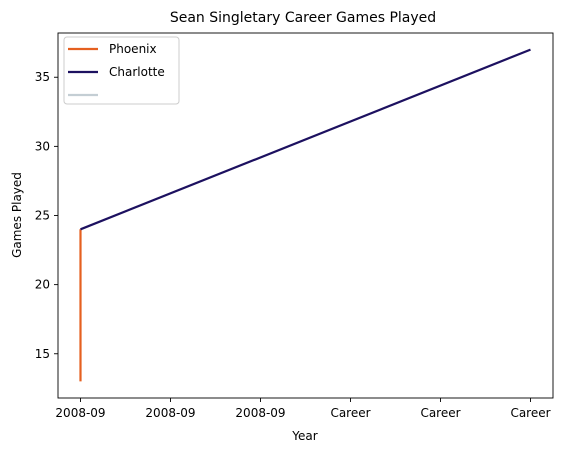 The width and height of the screenshot is (566, 453). Describe the element at coordinates (304, 436) in the screenshot. I see `x-axis-label: Year` at that location.